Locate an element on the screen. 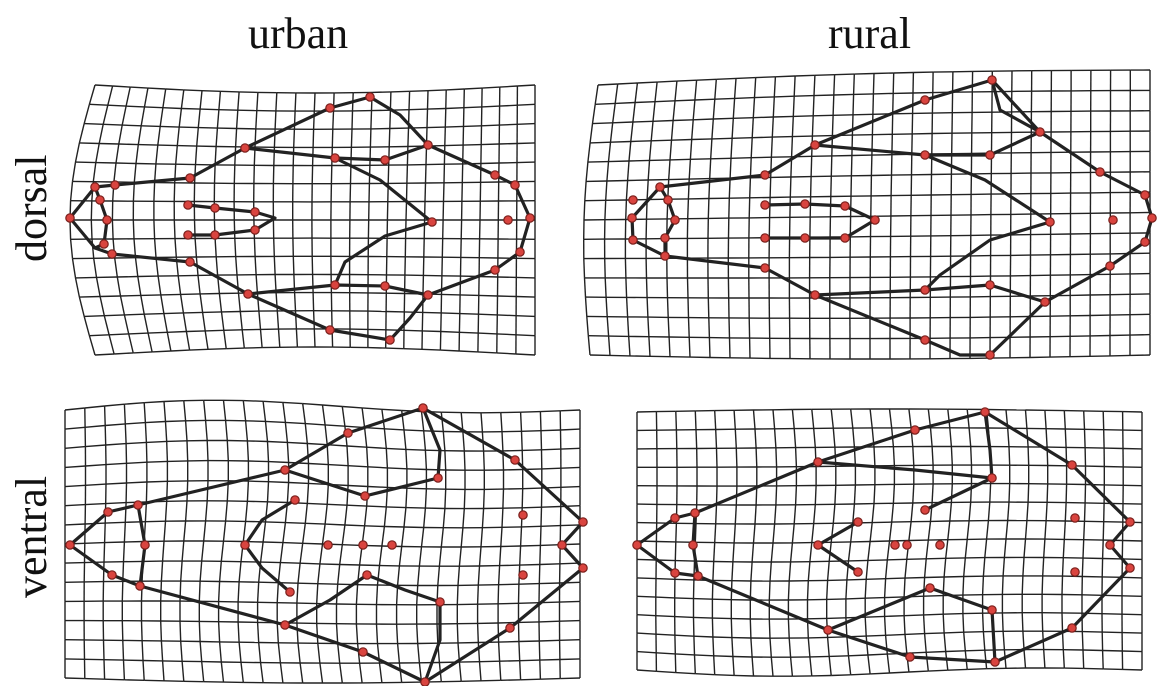 Image resolution: width=1157 pixels, height=686 pixels. column-title-urban: urban is located at coordinates (298, 33).